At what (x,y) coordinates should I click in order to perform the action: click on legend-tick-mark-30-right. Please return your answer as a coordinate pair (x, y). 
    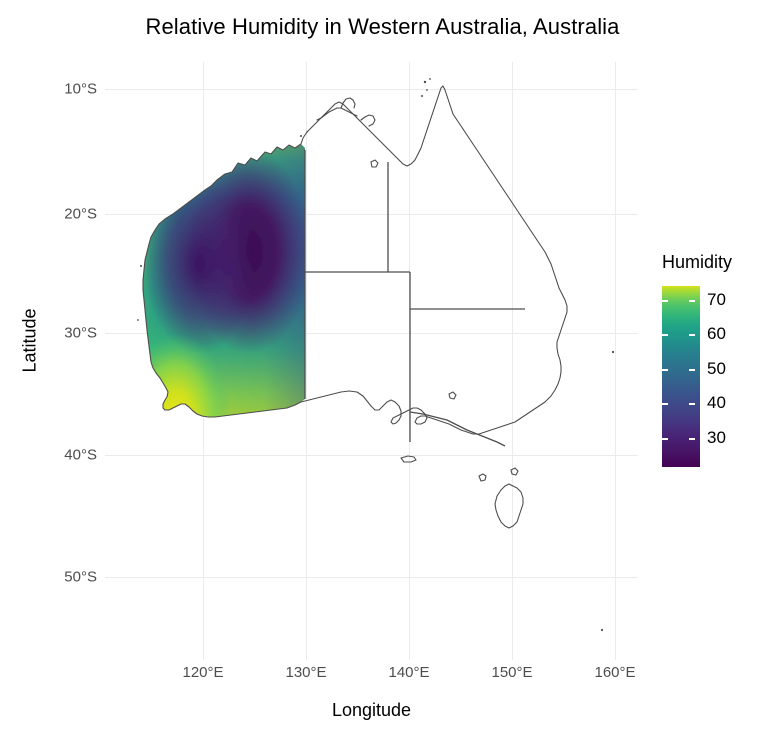
    Looking at the image, I should click on (692, 439).